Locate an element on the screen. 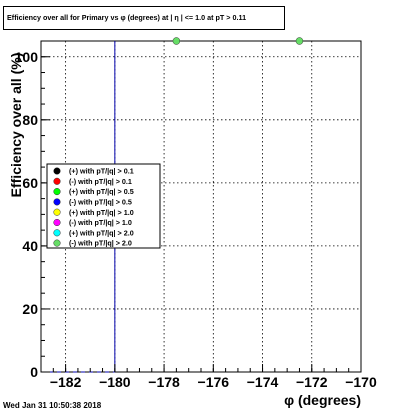 This screenshot has width=400, height=414. legend-label: (-) with pT/|q| > 2.0 is located at coordinates (100, 243).